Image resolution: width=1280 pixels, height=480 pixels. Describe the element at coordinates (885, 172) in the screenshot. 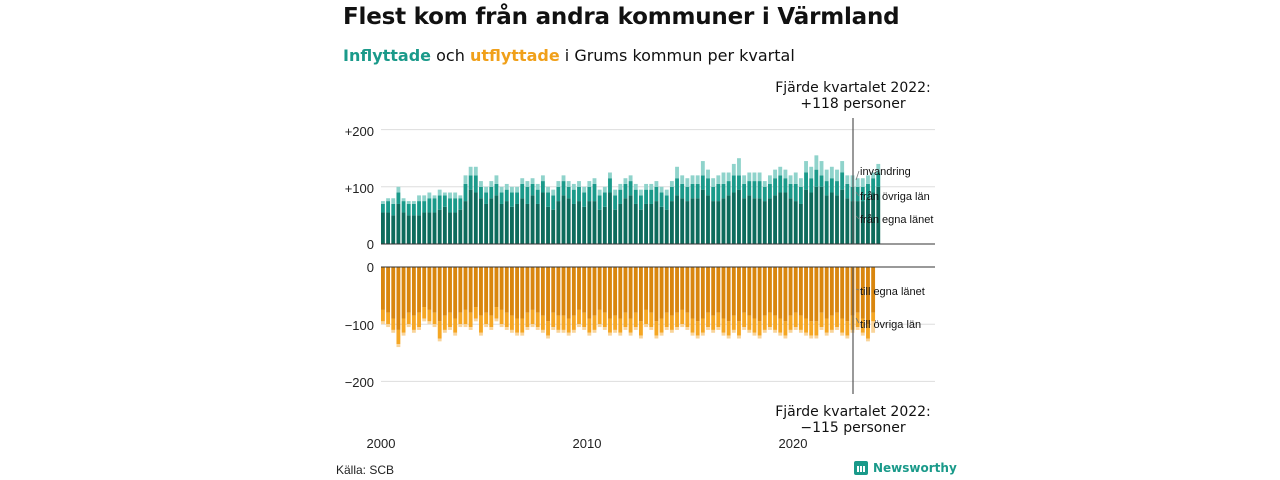

I see `label-invandring: invandring` at that location.